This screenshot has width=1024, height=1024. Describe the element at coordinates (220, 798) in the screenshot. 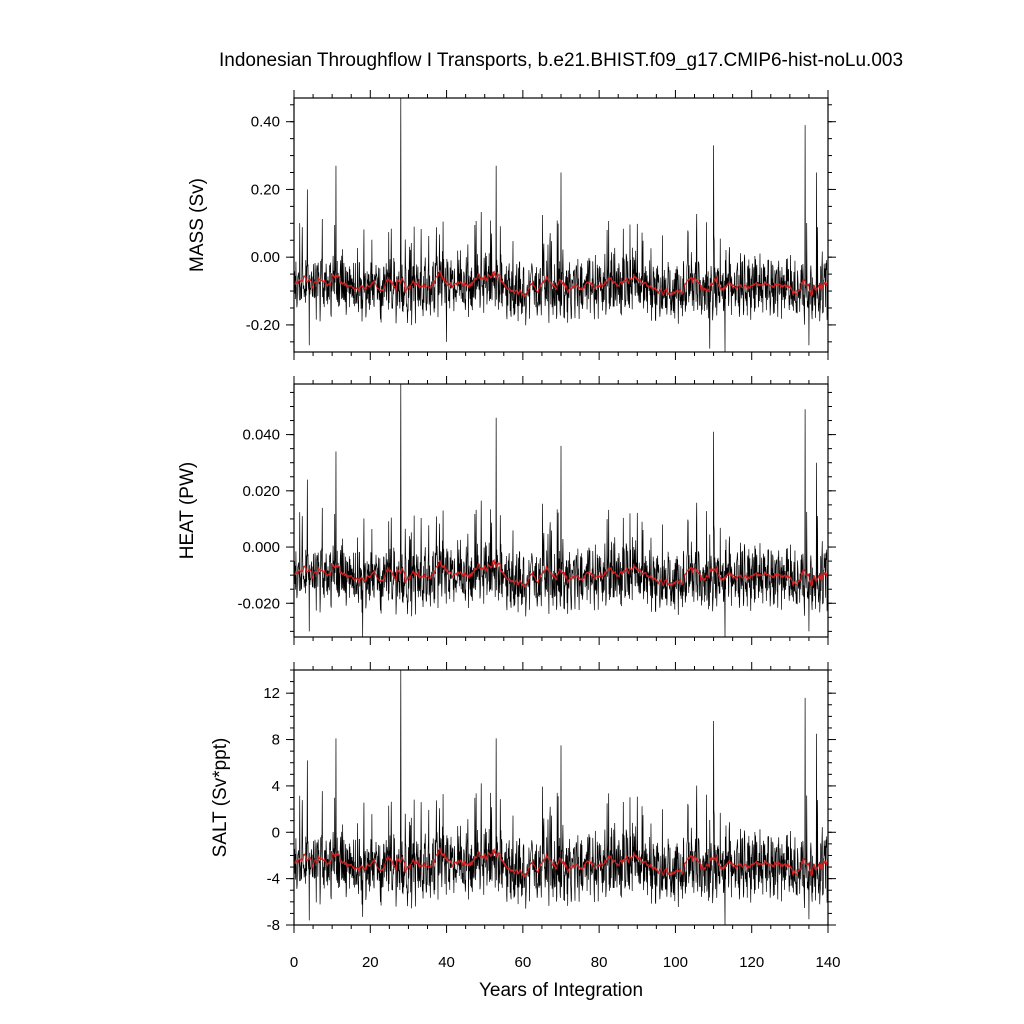

I see `y-axis-label: SALT (Sv*ppt)` at that location.